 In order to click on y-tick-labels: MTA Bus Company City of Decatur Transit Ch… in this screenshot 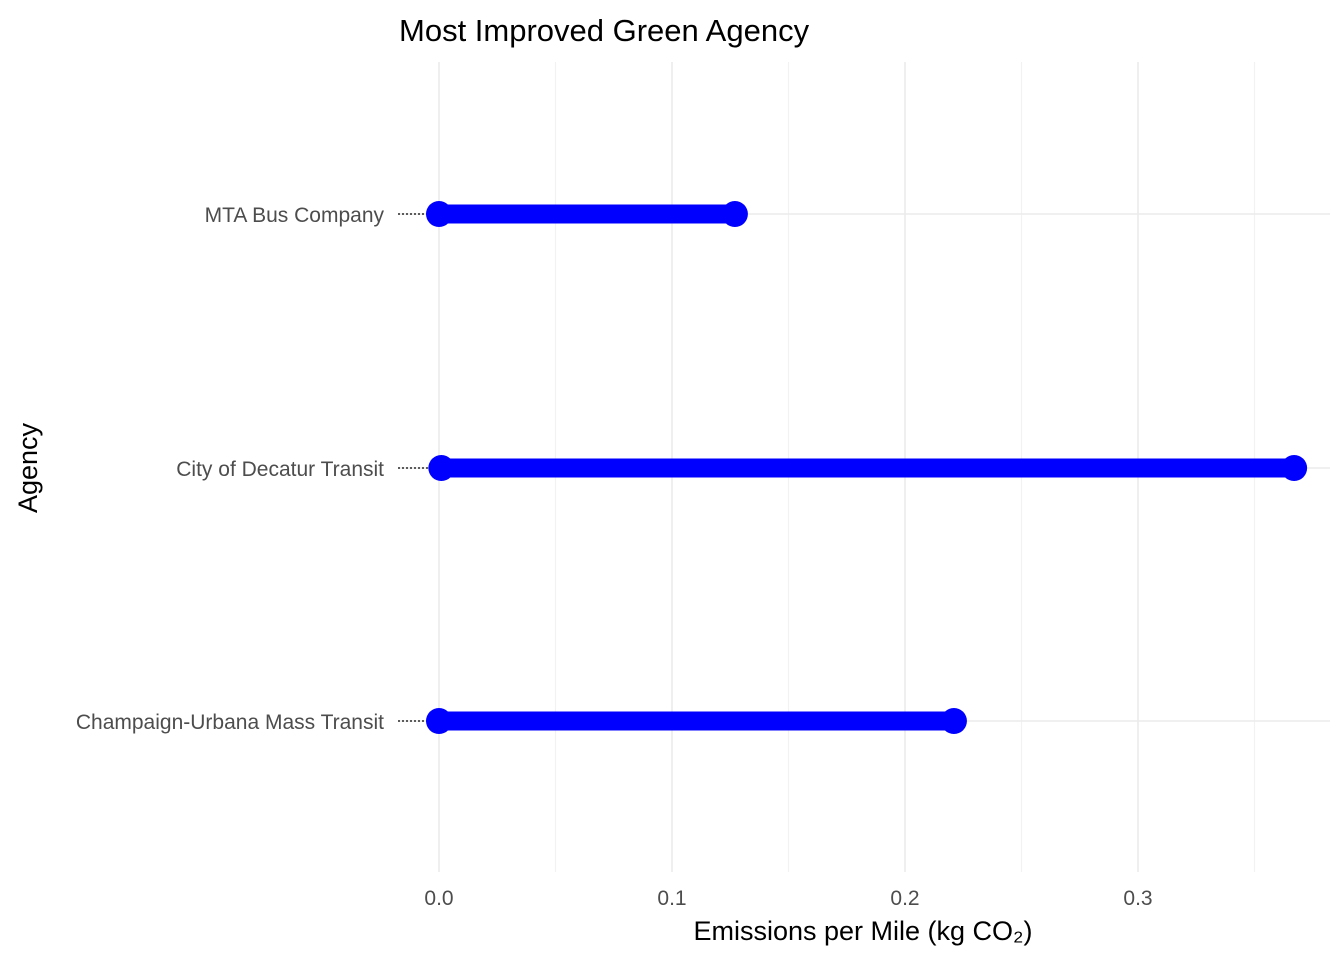, I will do `click(230, 469)`.